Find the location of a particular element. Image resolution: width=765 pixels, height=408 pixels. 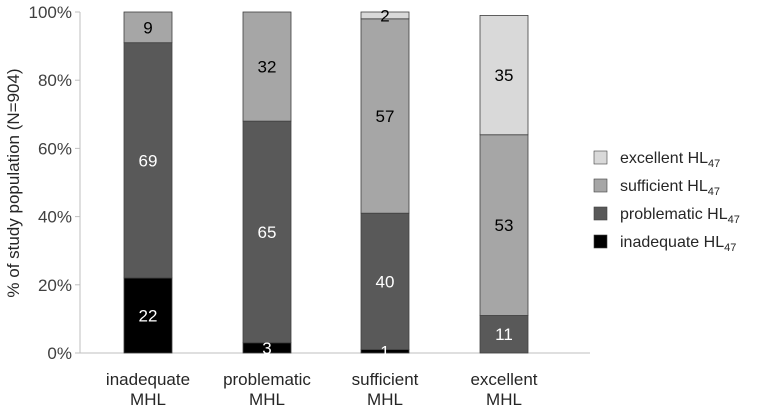

data-label: 22 is located at coordinates (148, 315).